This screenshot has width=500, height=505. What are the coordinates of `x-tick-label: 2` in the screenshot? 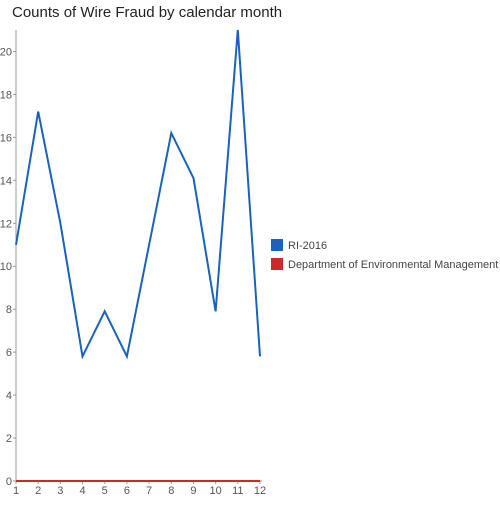 It's located at (38, 491).